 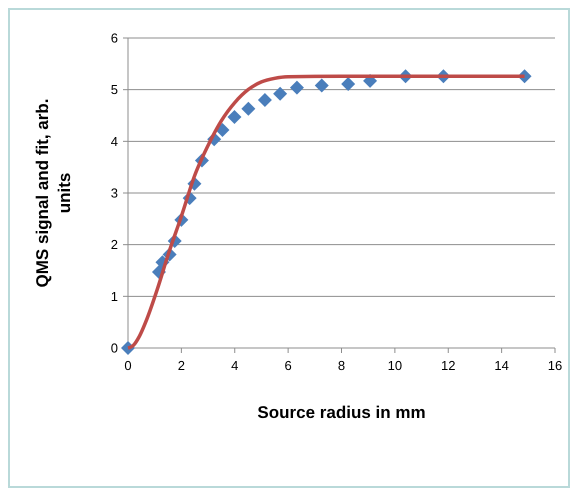 What do you see at coordinates (114, 296) in the screenshot?
I see `y-tick-label: 1` at bounding box center [114, 296].